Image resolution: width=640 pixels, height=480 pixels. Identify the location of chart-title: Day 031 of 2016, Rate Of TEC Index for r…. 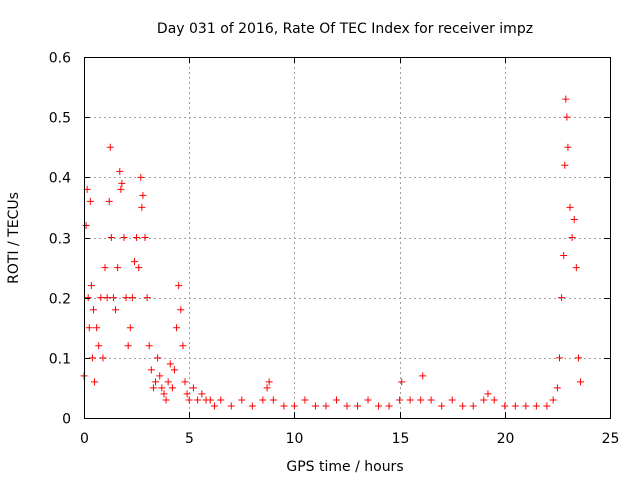
(345, 29).